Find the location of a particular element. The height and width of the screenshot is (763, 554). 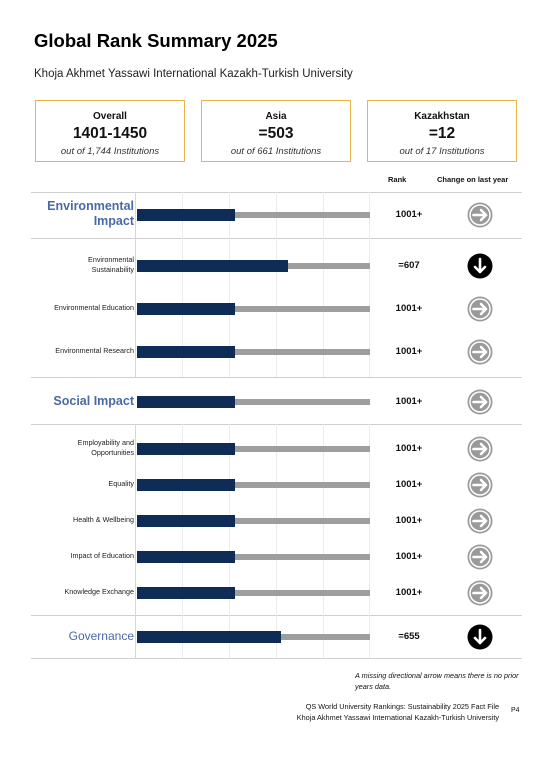

row-label: Knowledge Exchange is located at coordinates (99, 591).